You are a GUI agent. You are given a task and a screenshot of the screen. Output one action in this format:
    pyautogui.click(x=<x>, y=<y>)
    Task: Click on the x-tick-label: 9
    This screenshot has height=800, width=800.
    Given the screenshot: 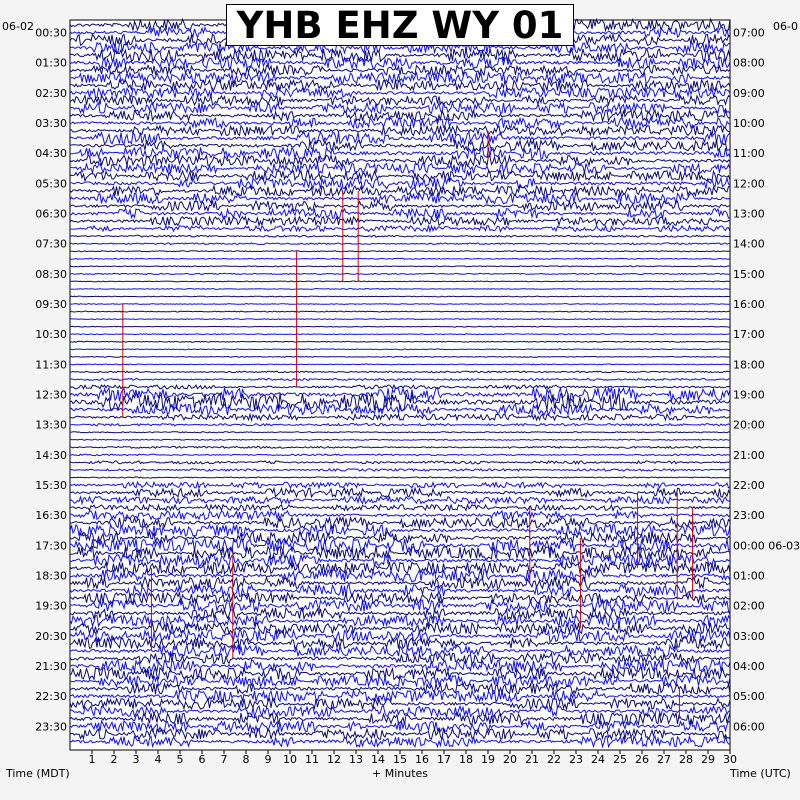 What is the action you would take?
    pyautogui.click(x=268, y=759)
    